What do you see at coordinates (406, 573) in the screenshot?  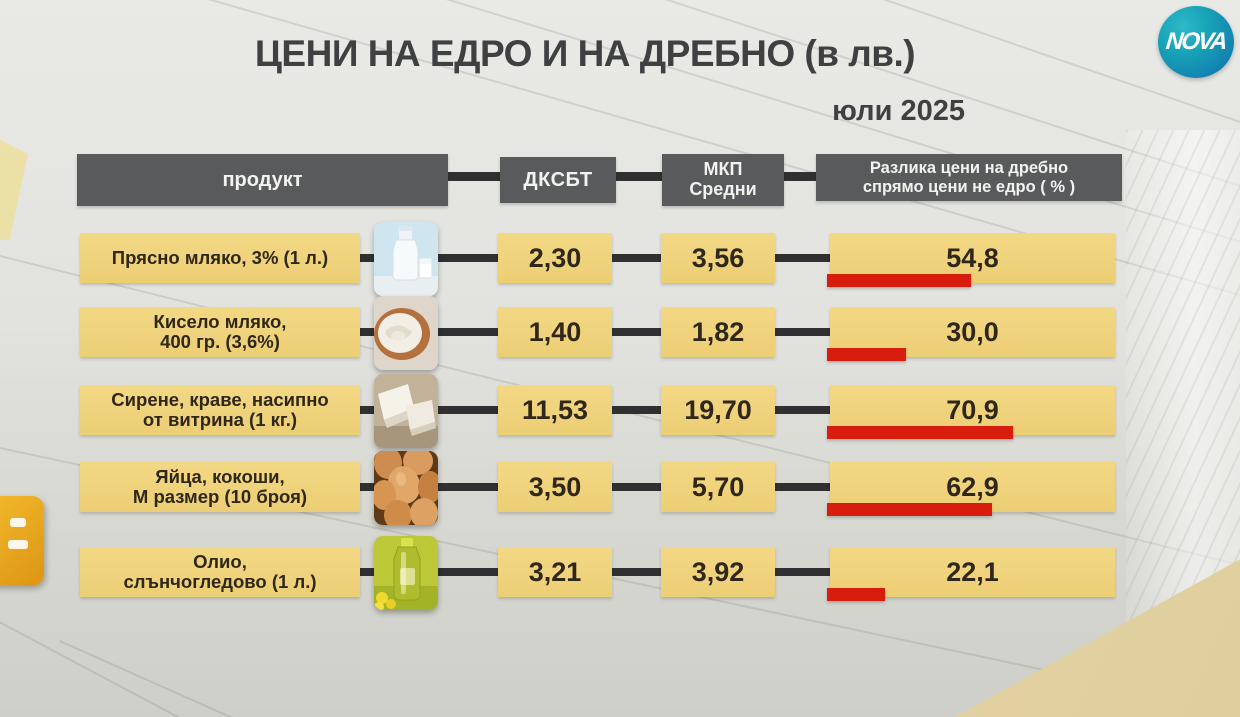 I see `oil-photo` at bounding box center [406, 573].